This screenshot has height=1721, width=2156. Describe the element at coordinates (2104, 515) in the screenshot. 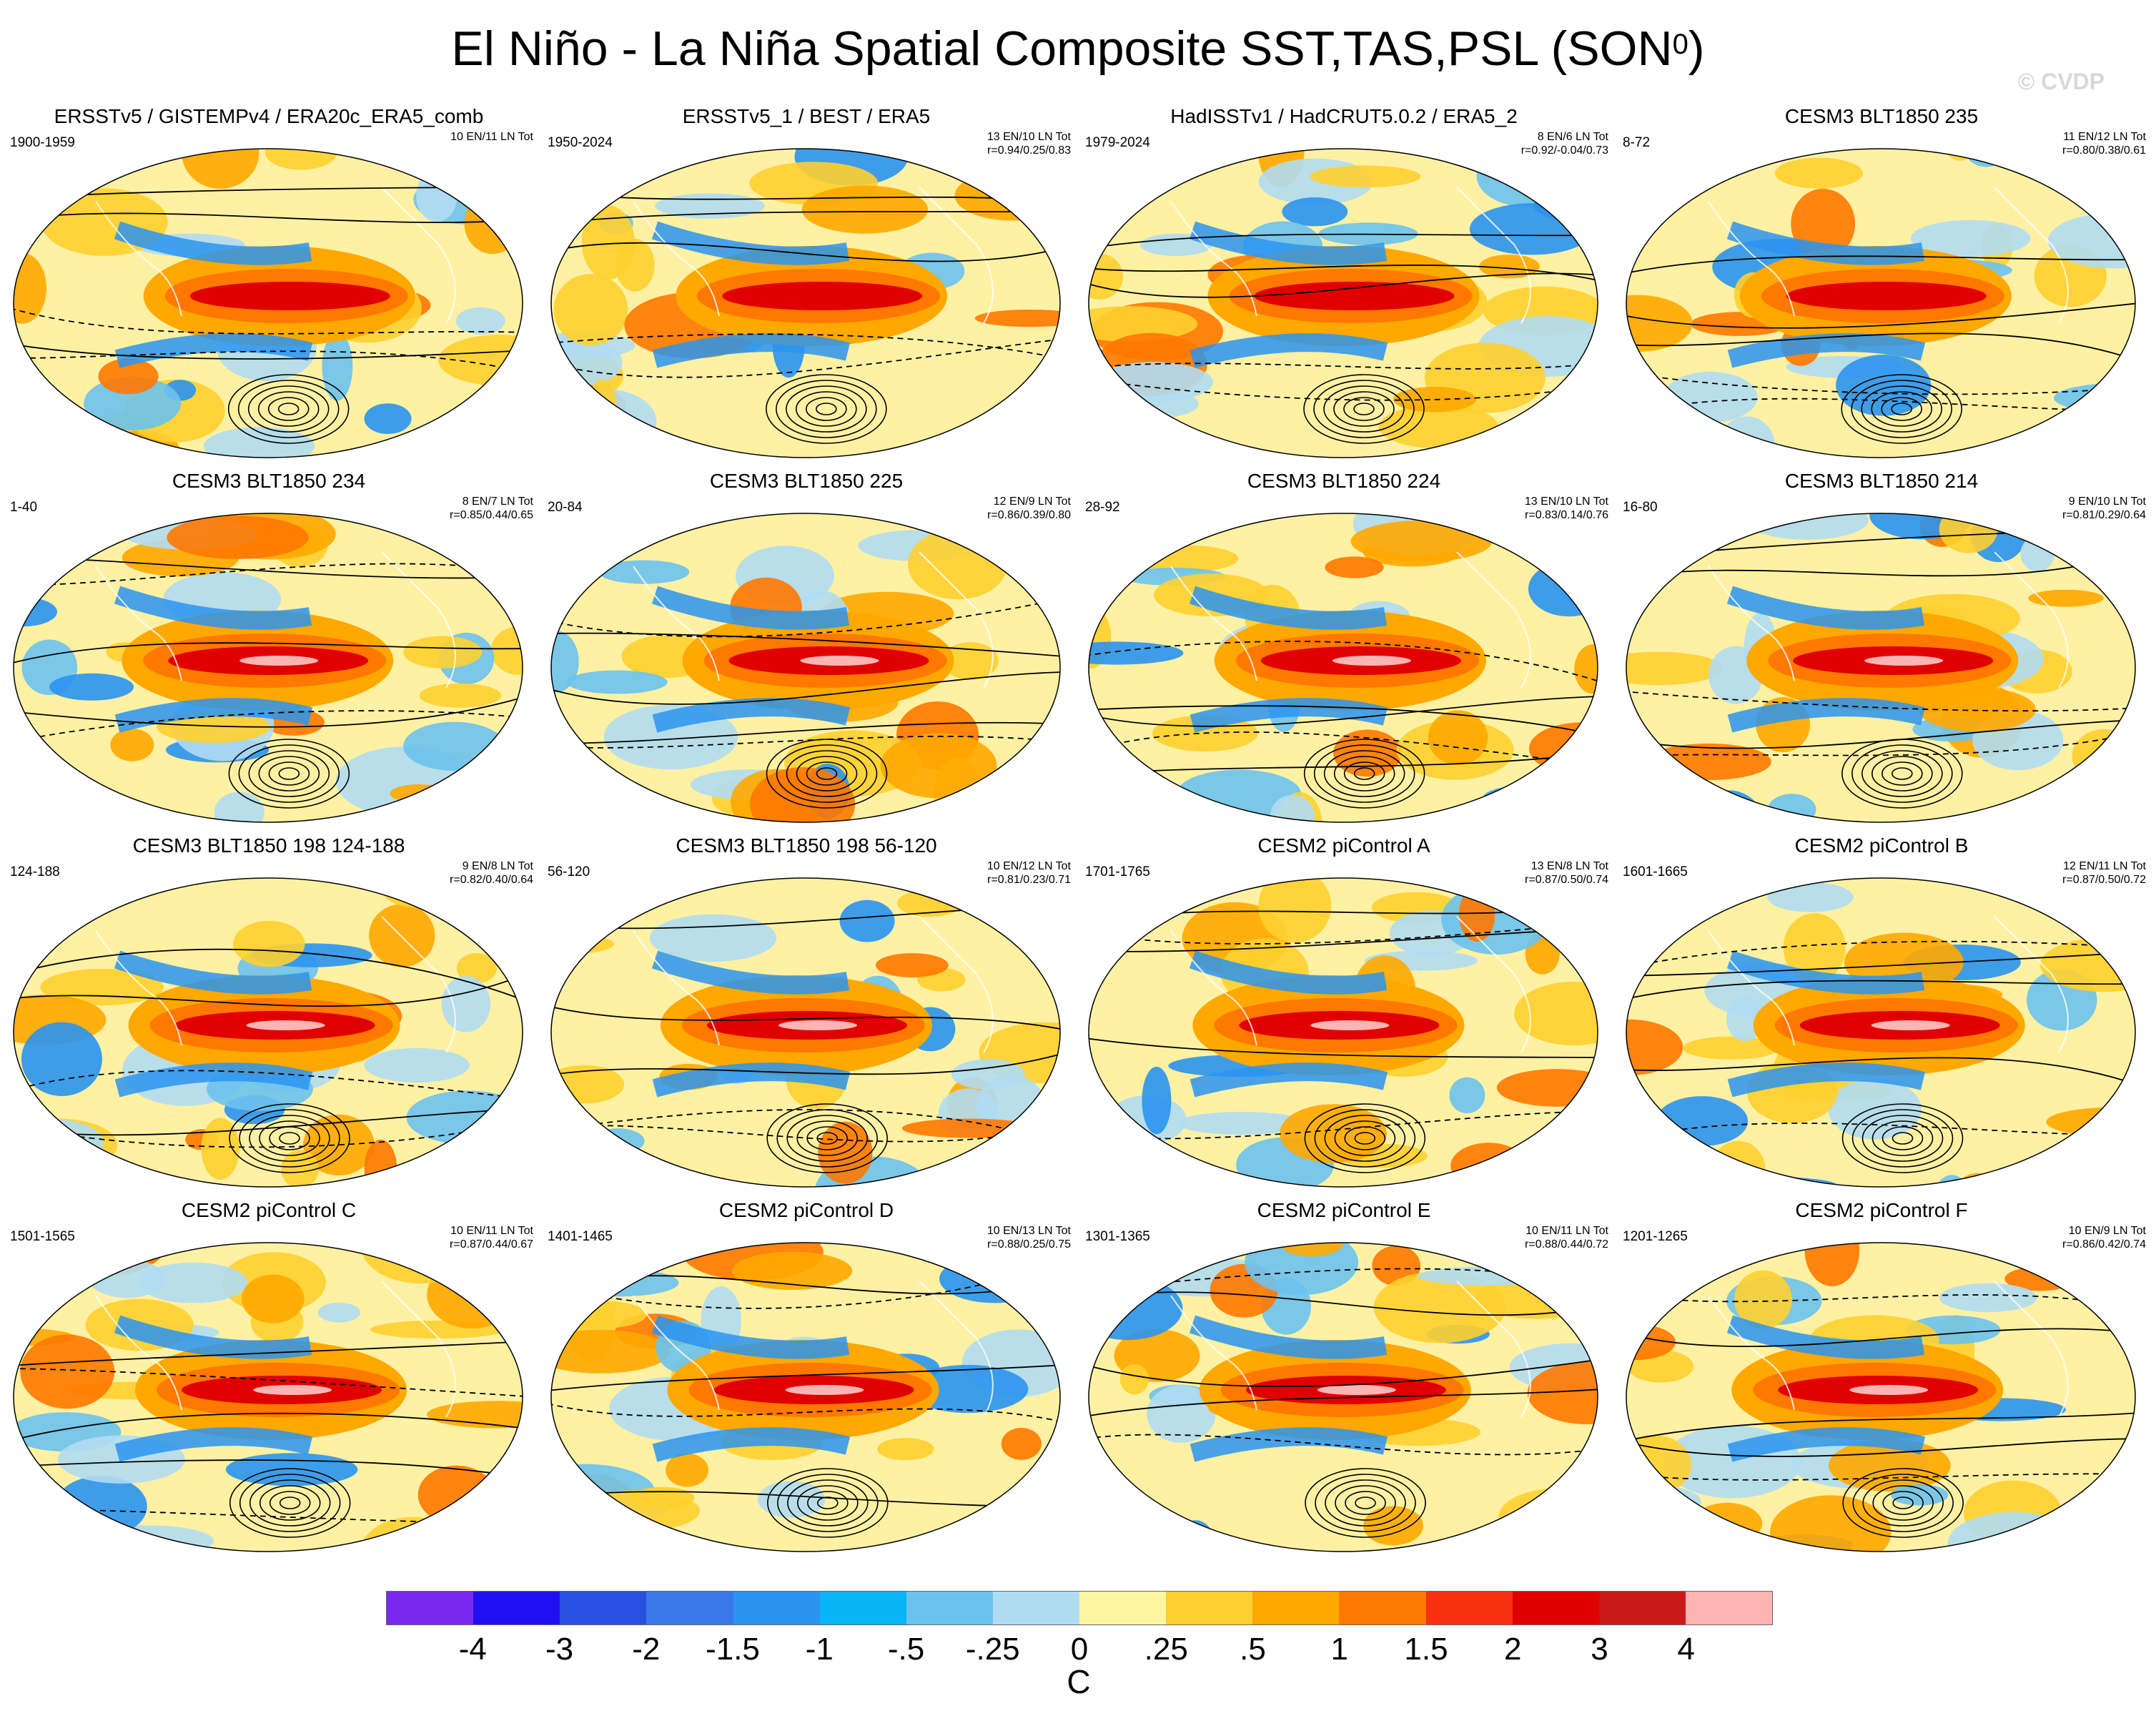

I see `panel-correlation: r=0.81/0.29/0.64` at that location.